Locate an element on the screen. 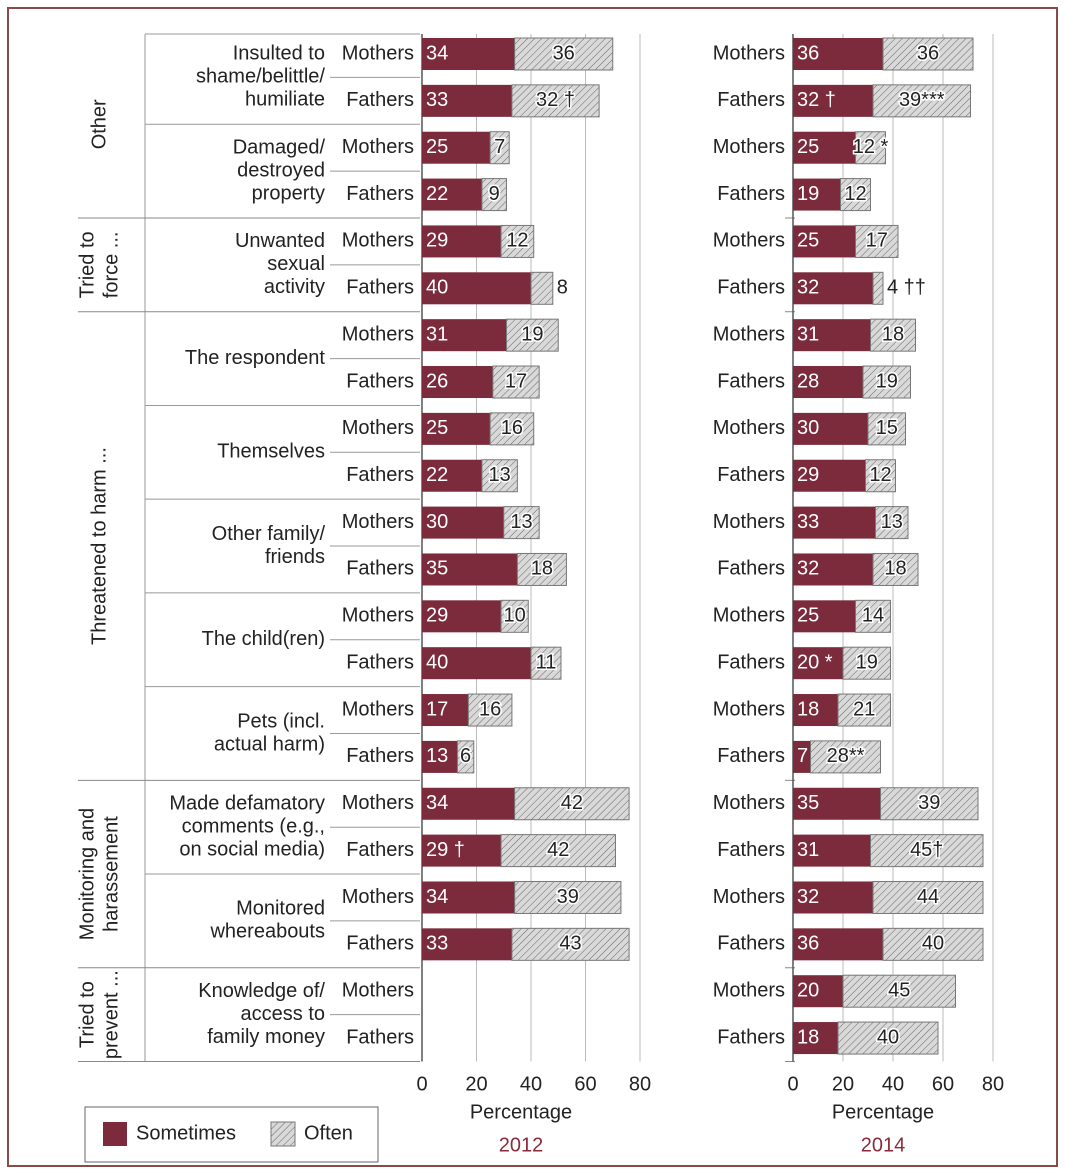 The height and width of the screenshot is (1175, 1065). value-label: 20 is located at coordinates (808, 990).